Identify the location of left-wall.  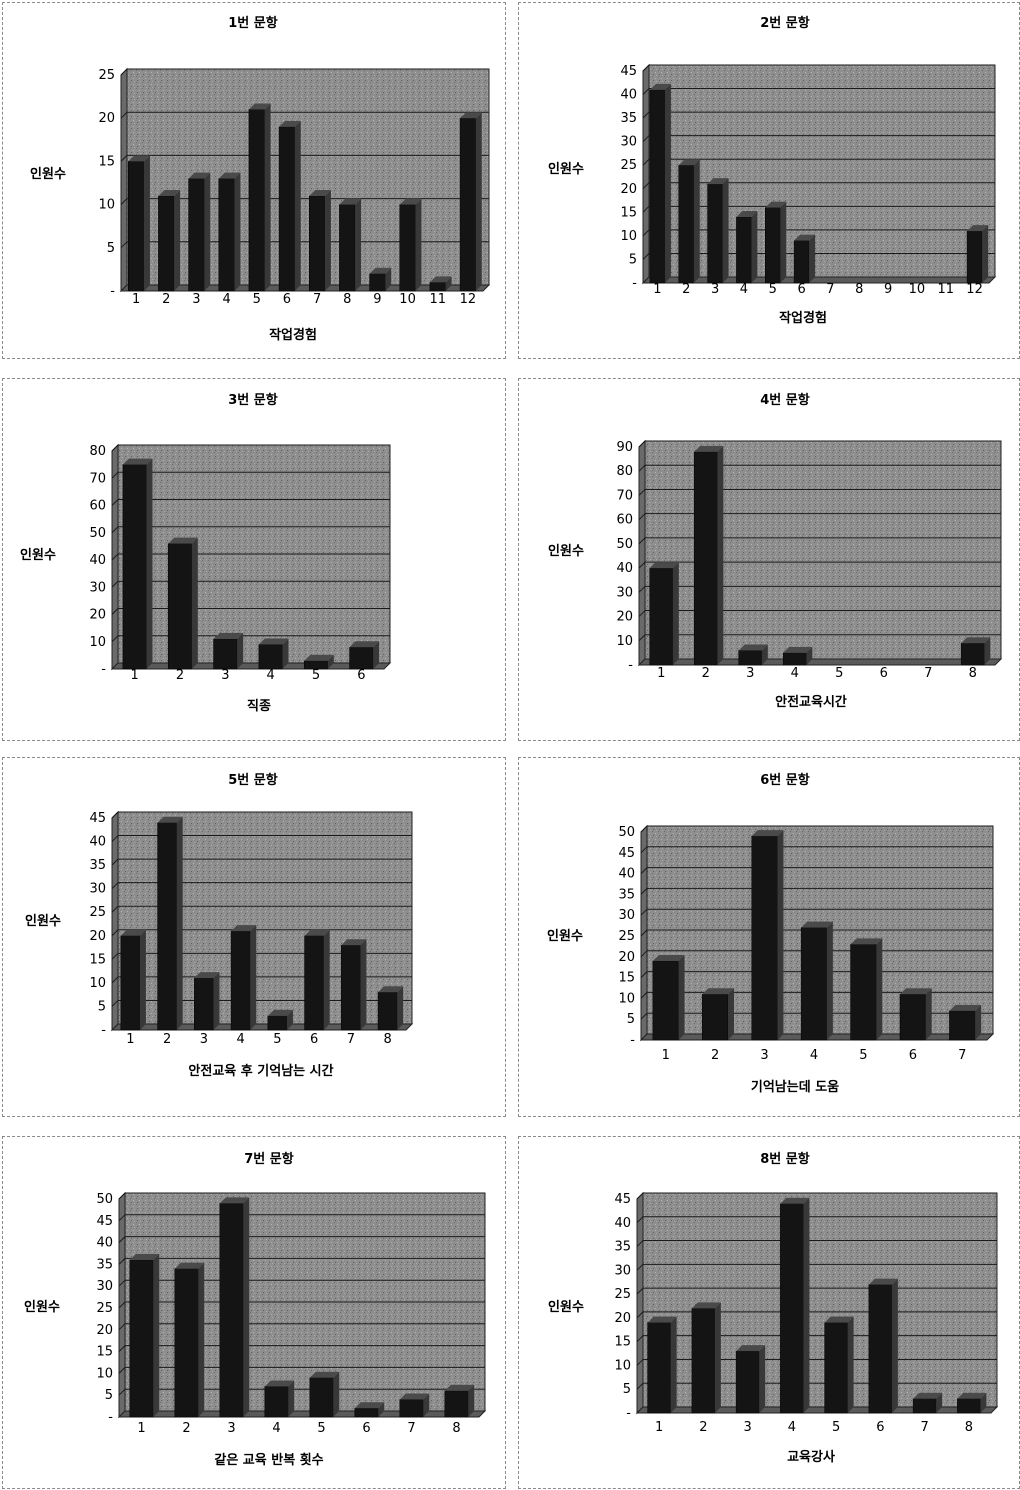
(646, 174).